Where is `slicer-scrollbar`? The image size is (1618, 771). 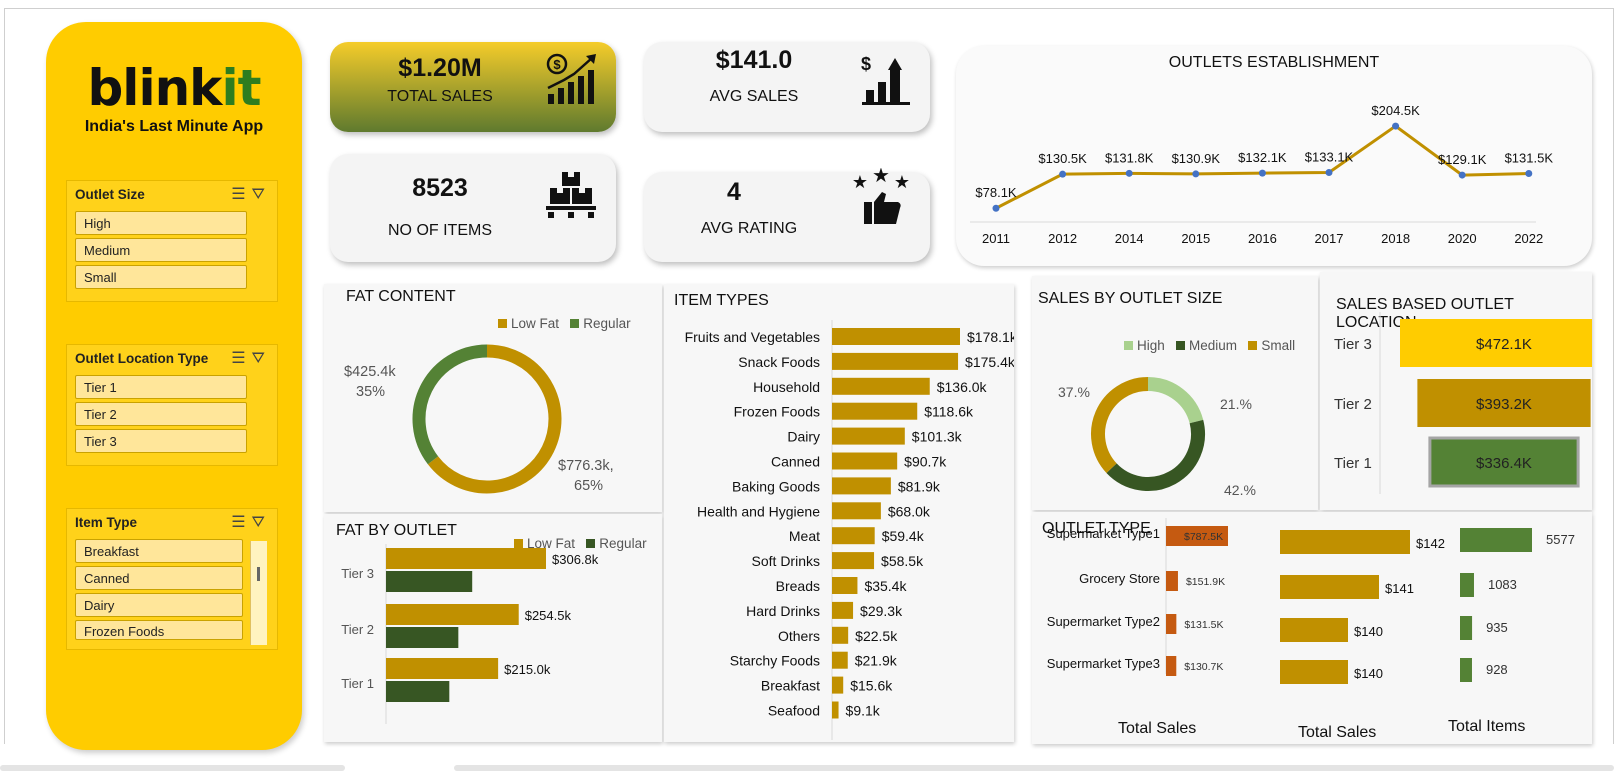
slicer-scrollbar is located at coordinates (258, 593).